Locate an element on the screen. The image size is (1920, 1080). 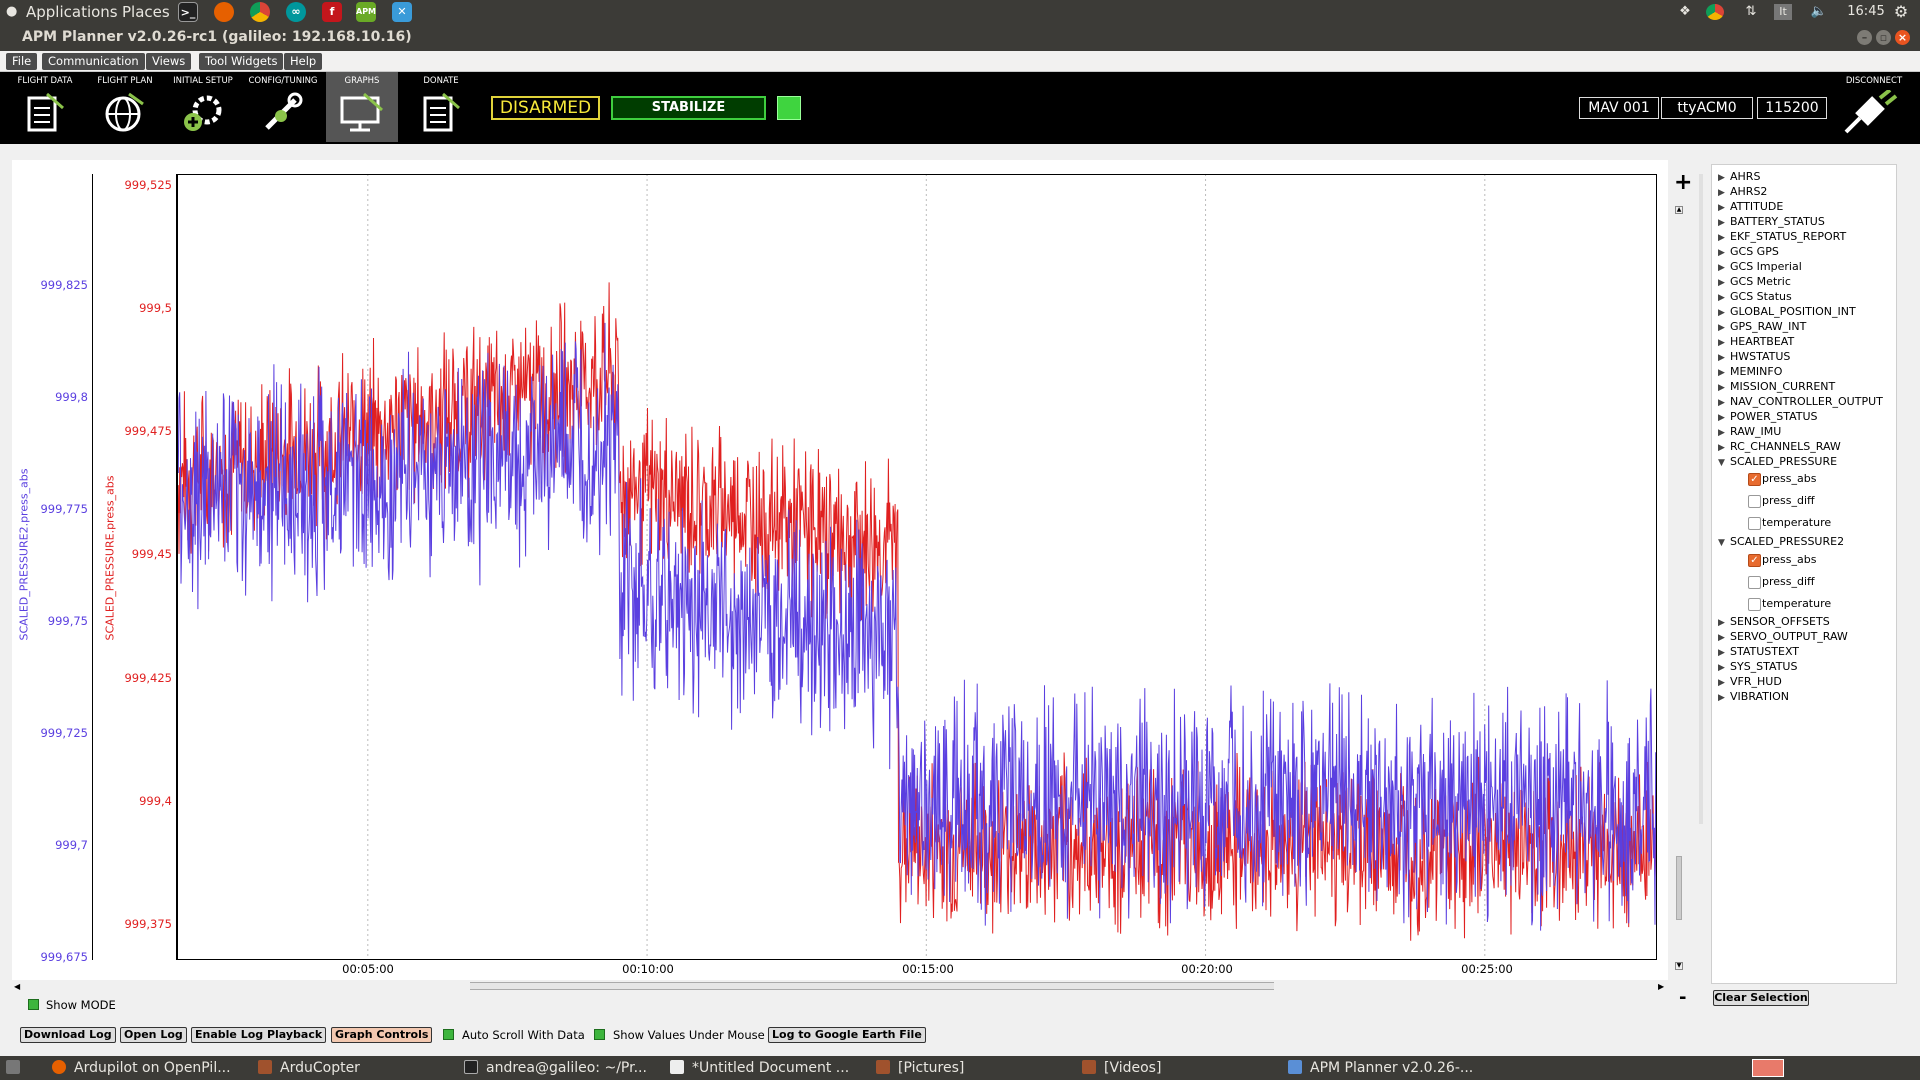
tree-item-battery-status: ▶ BATTERY_STATUS is located at coordinates (1771, 221).